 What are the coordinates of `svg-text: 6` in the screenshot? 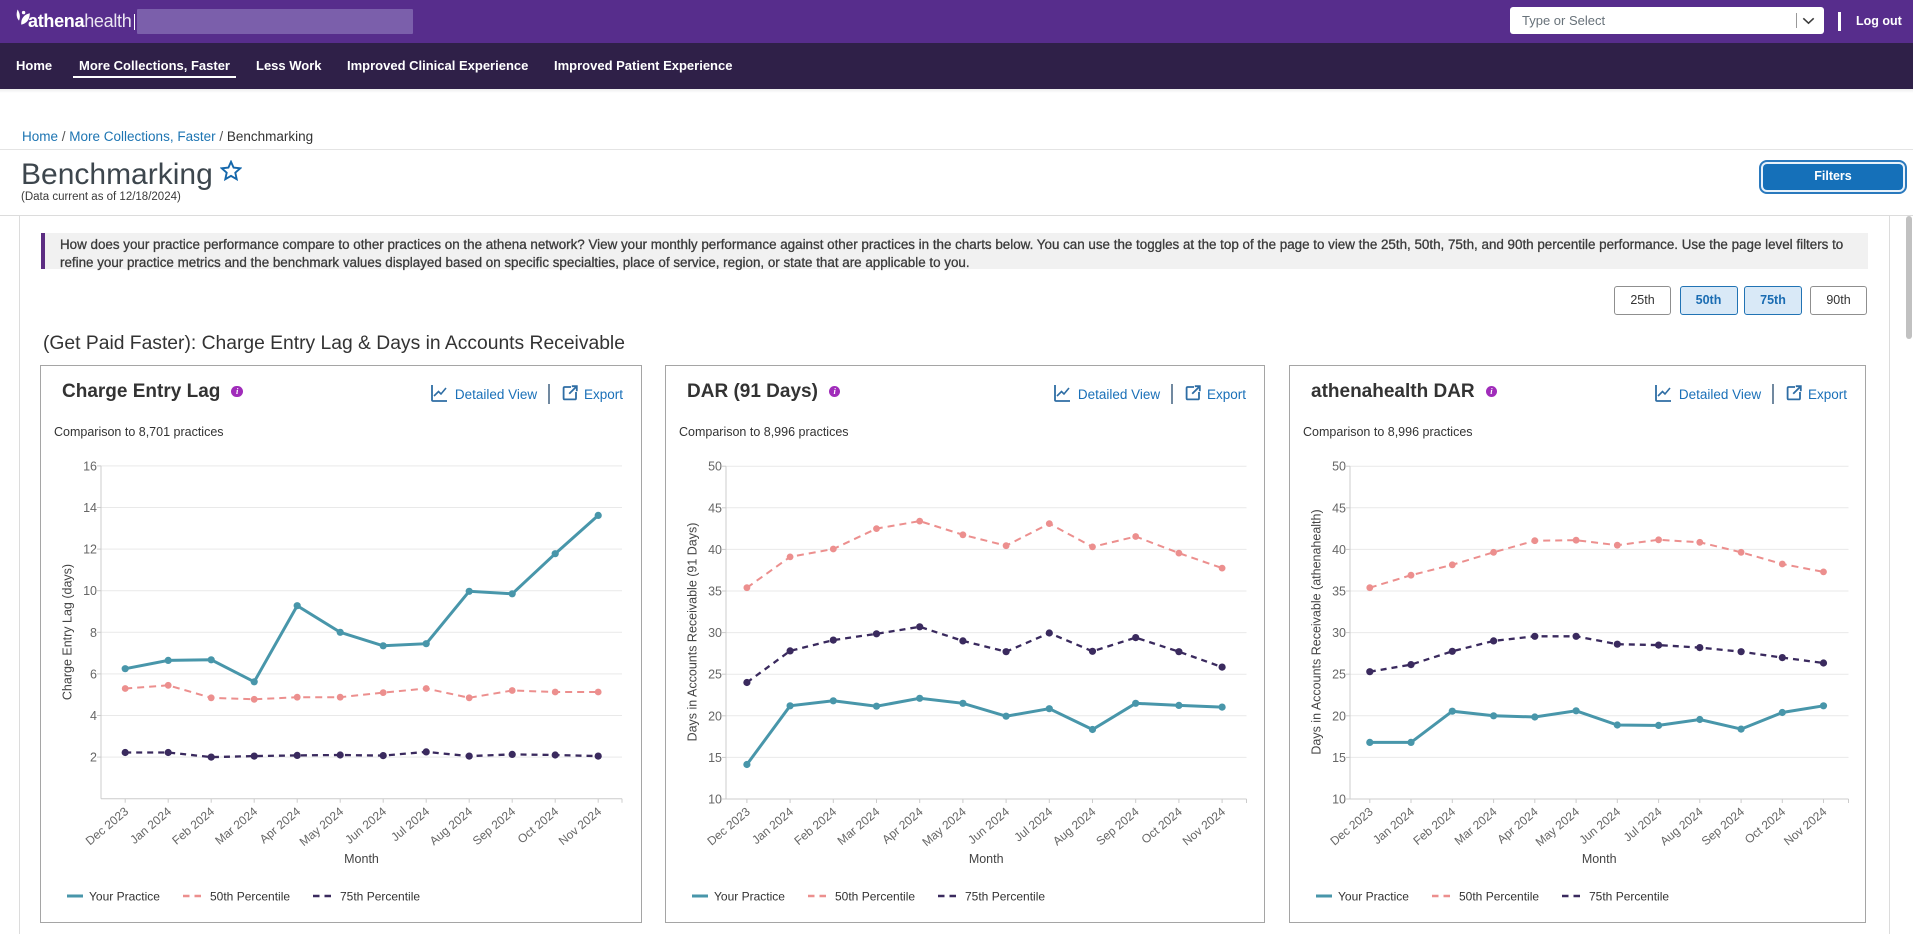 It's located at (93, 674).